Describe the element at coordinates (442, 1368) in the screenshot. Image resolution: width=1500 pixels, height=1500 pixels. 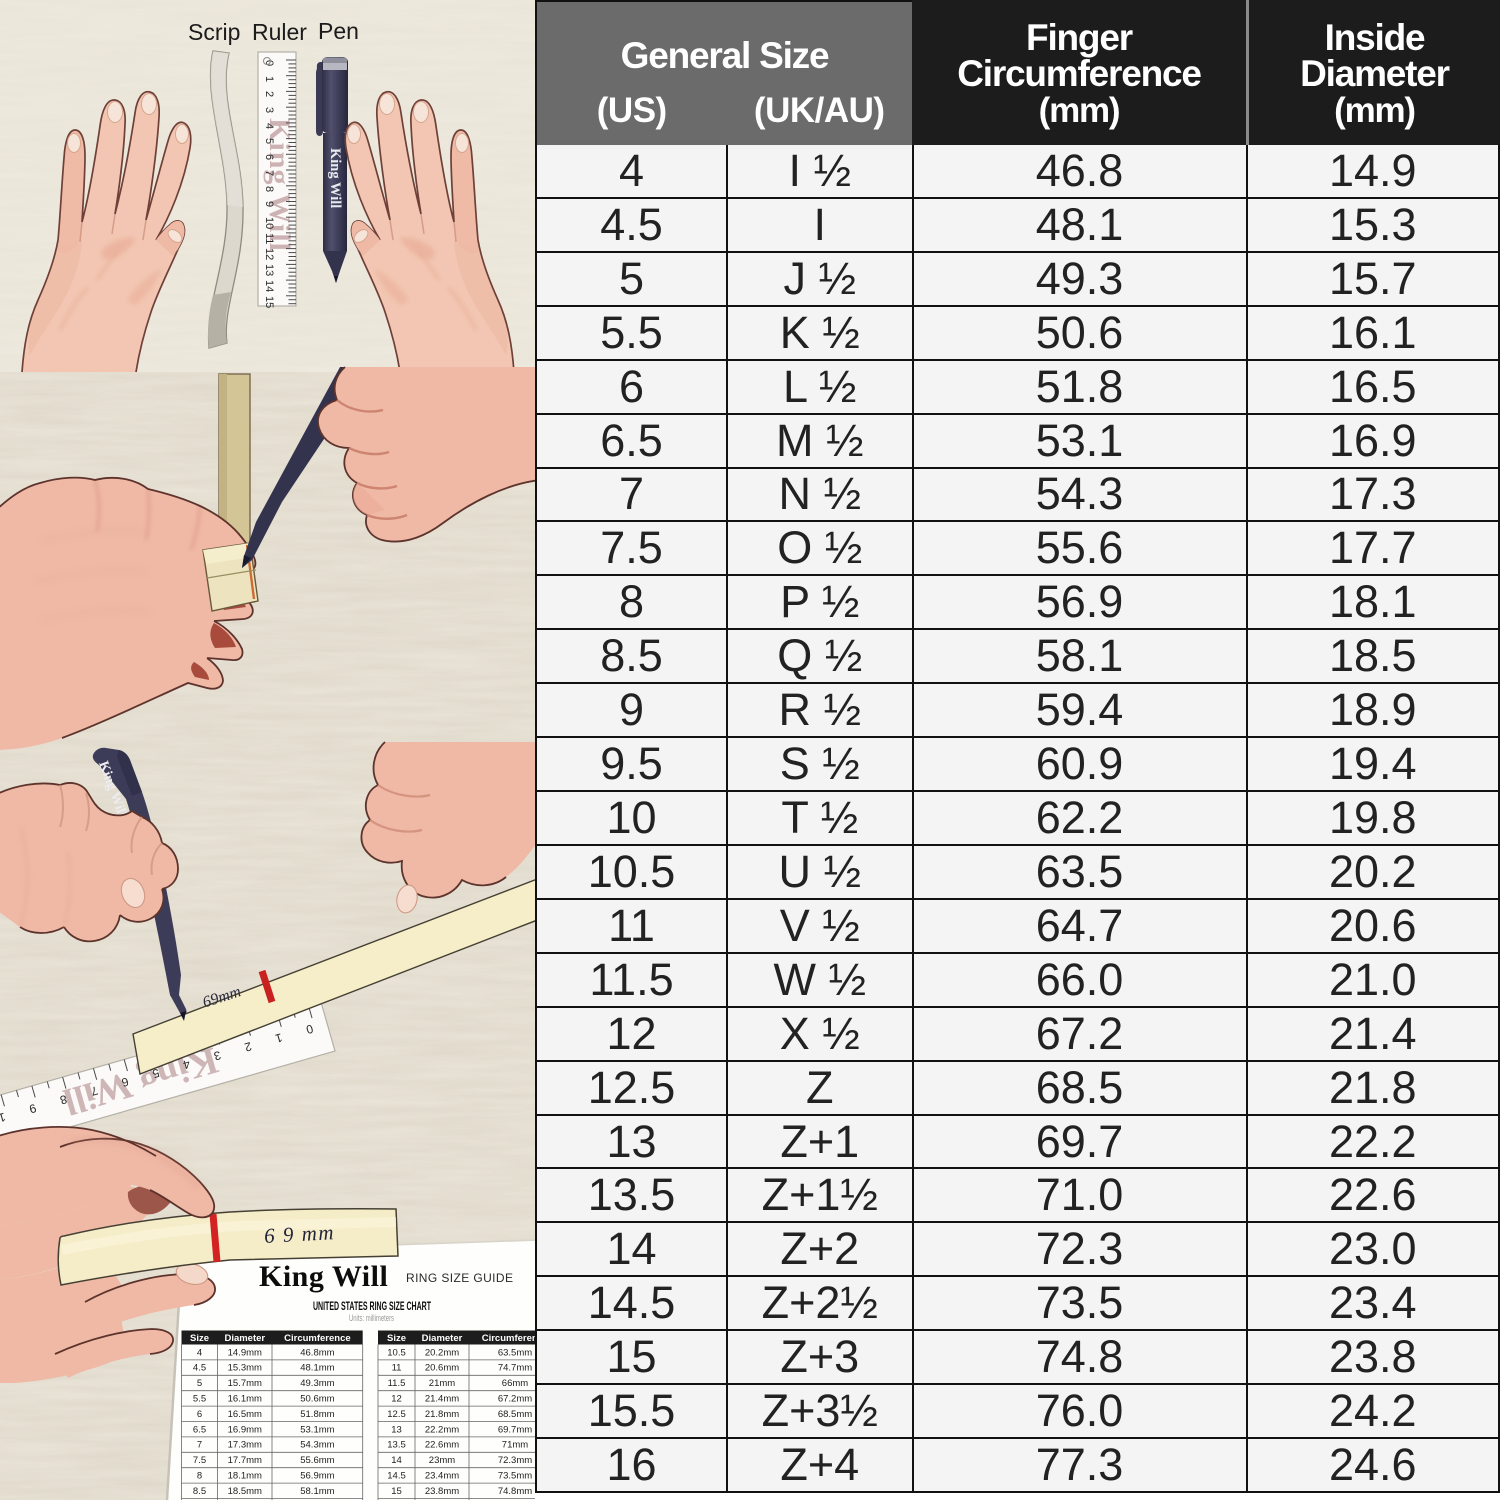
I see `svg-text: 20.6mm` at that location.